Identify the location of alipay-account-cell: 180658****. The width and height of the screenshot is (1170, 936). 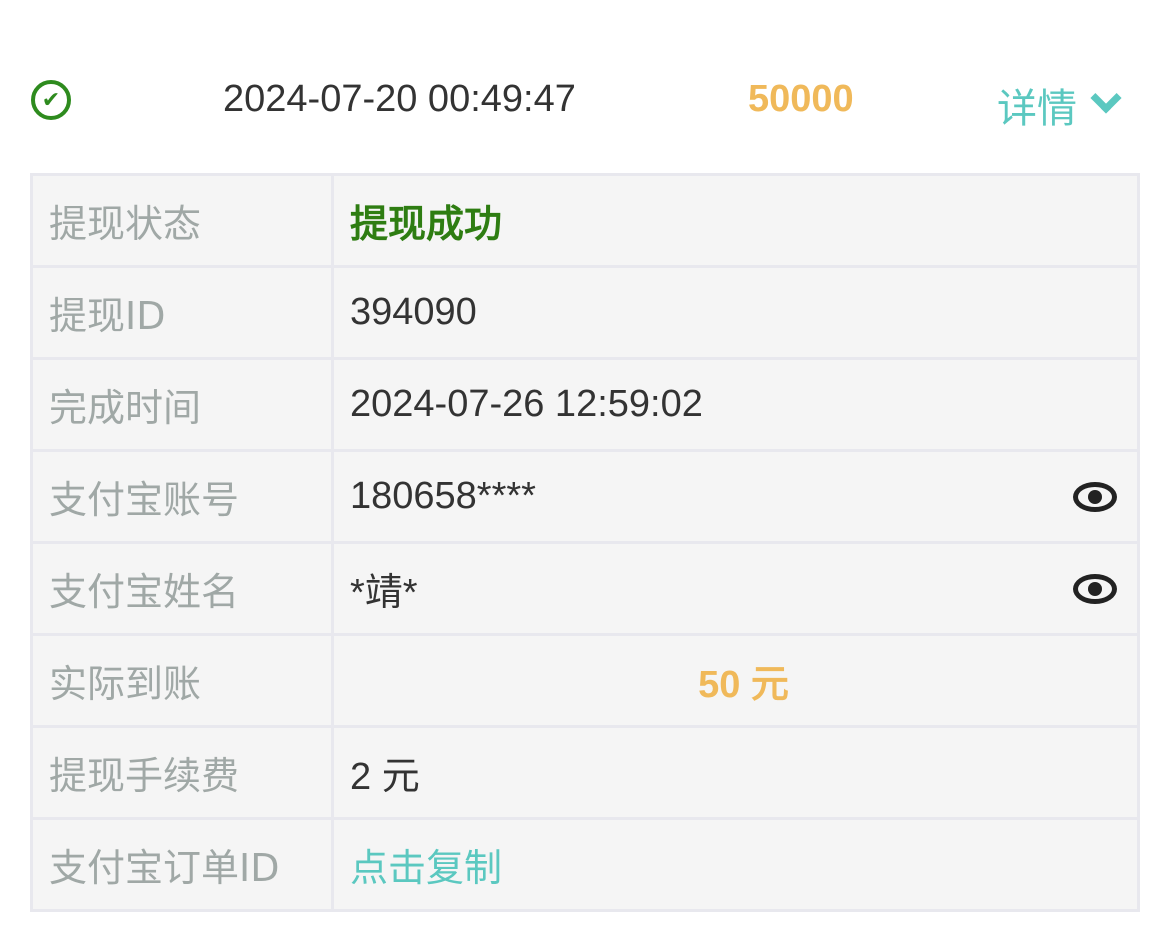
(735, 496).